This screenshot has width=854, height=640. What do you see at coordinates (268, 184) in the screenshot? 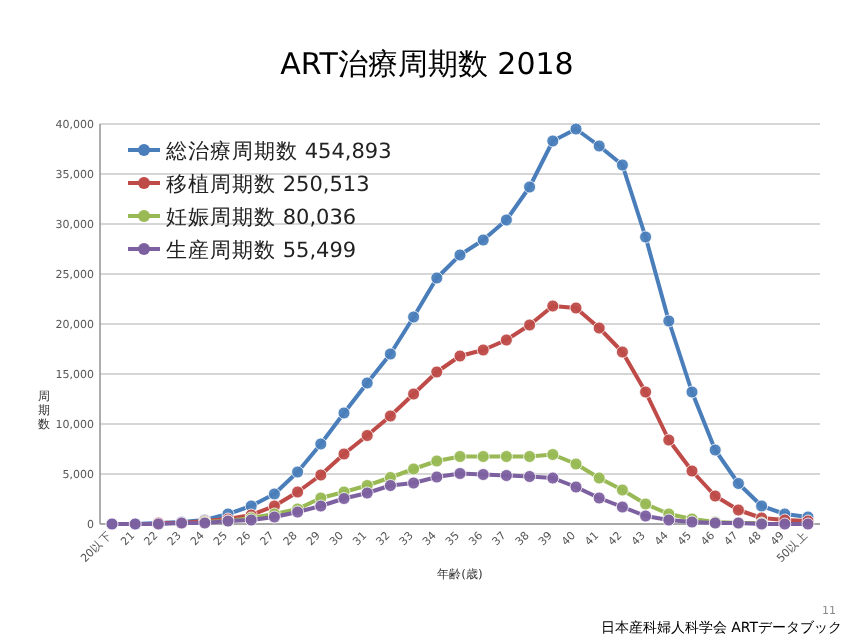
I see `legend-label: 移植周期数 250,513` at bounding box center [268, 184].